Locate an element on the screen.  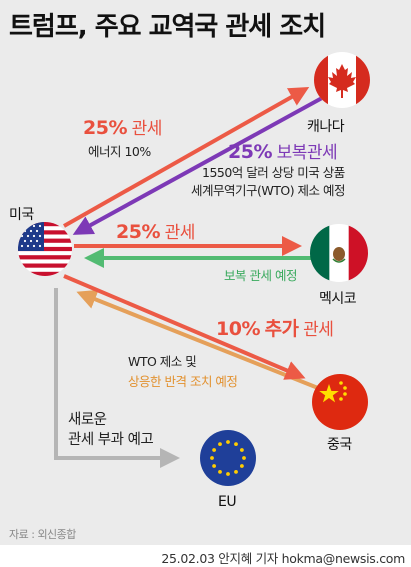
china-tariff-word: 관세 is located at coordinates (318, 330).